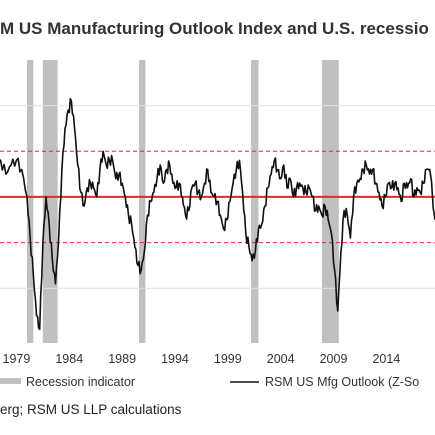  Describe the element at coordinates (342, 382) in the screenshot. I see `legend-label-outlook: RSM US Mfg Outlook (Z-So` at that location.